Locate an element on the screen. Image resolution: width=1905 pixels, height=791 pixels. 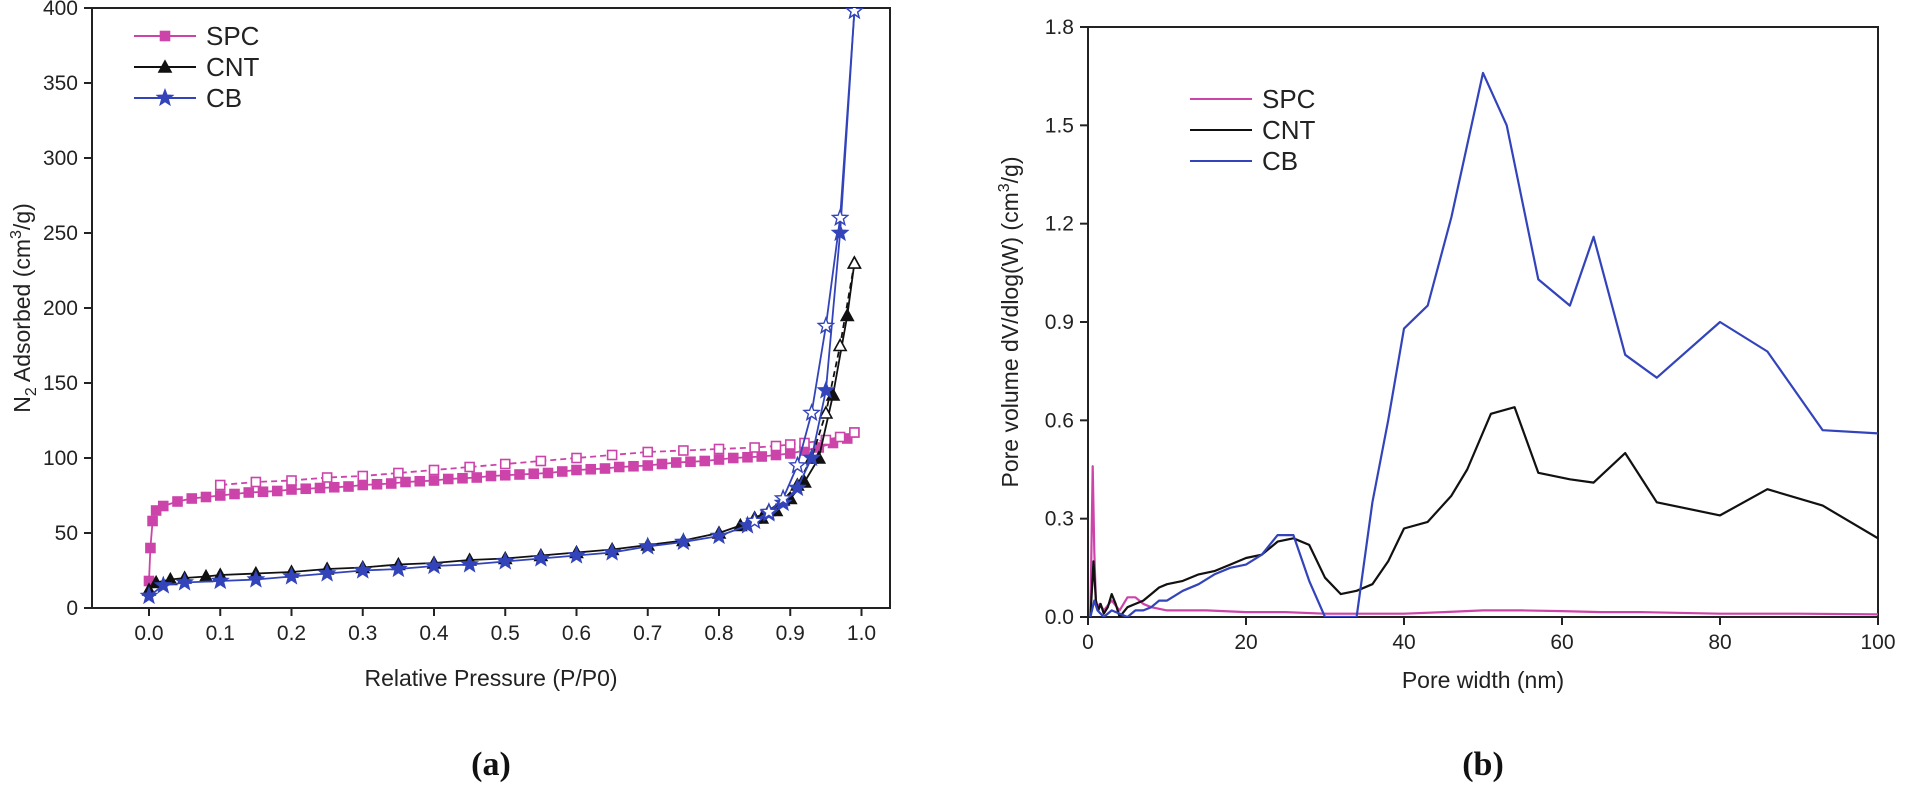
chart-b-series-line-cnt is located at coordinates (1483, 511).